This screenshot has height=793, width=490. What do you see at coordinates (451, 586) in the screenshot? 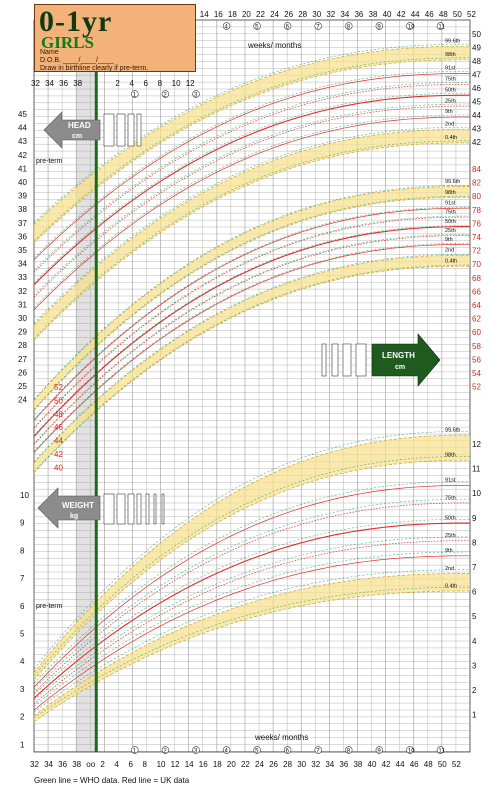
I see `weight-pct-label: 0.4th` at bounding box center [451, 586].